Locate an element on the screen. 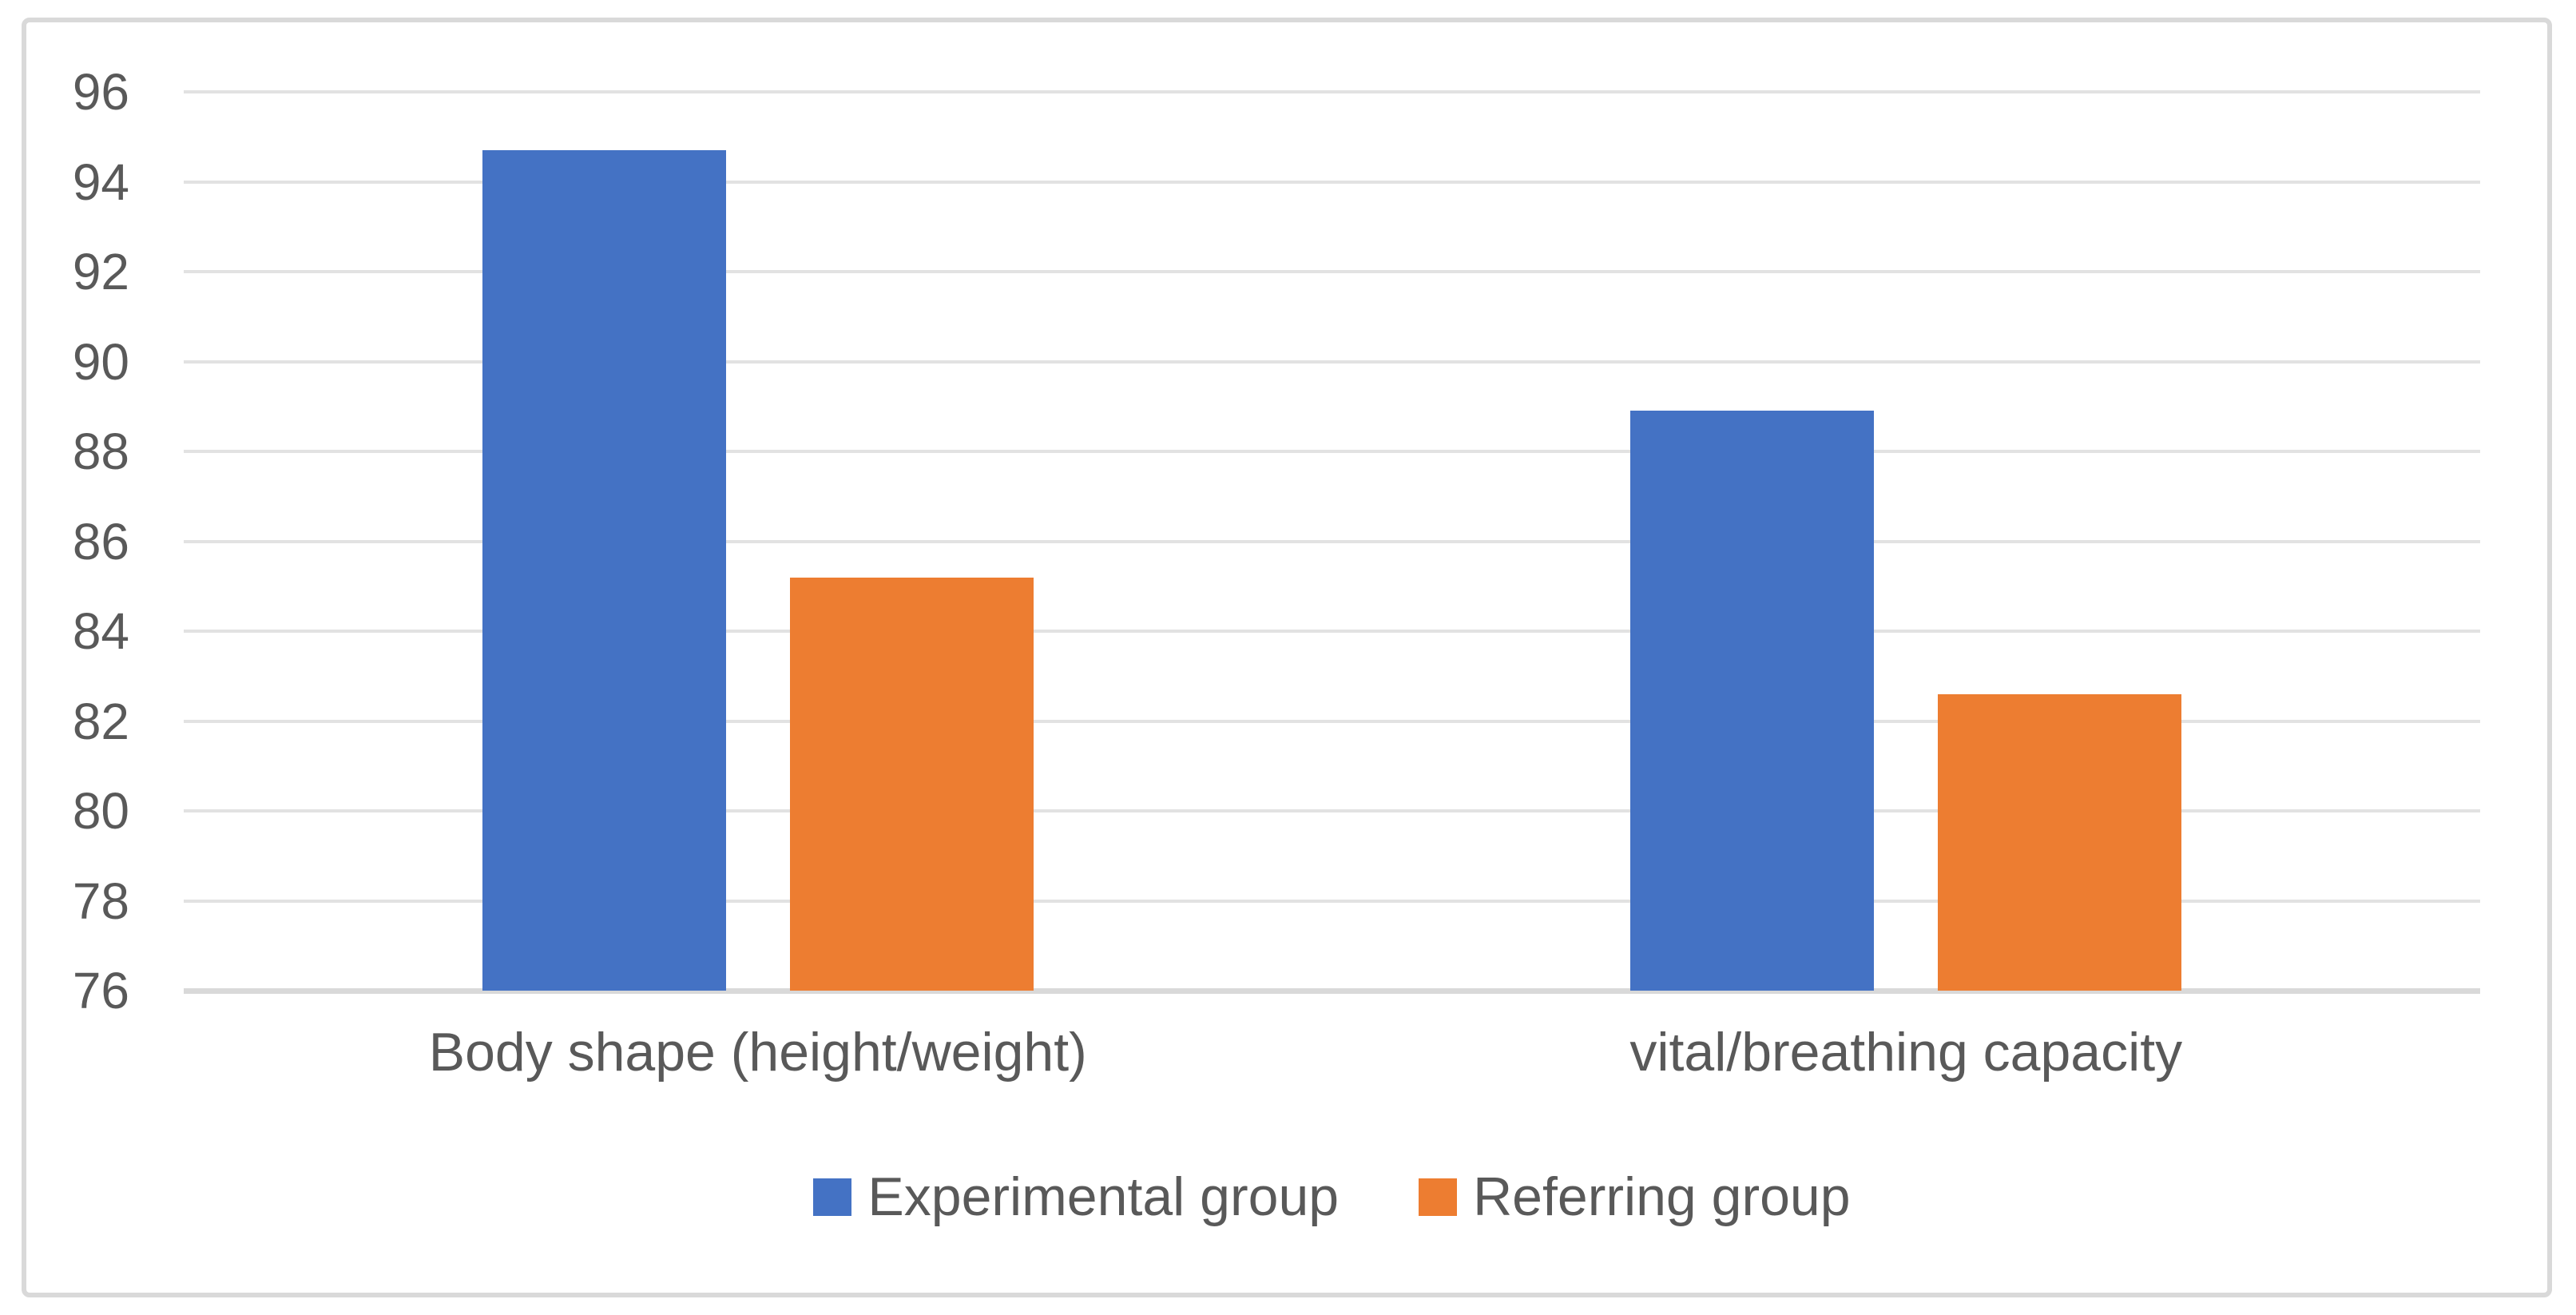  y-tick-label-90: 90 is located at coordinates (100, 362).